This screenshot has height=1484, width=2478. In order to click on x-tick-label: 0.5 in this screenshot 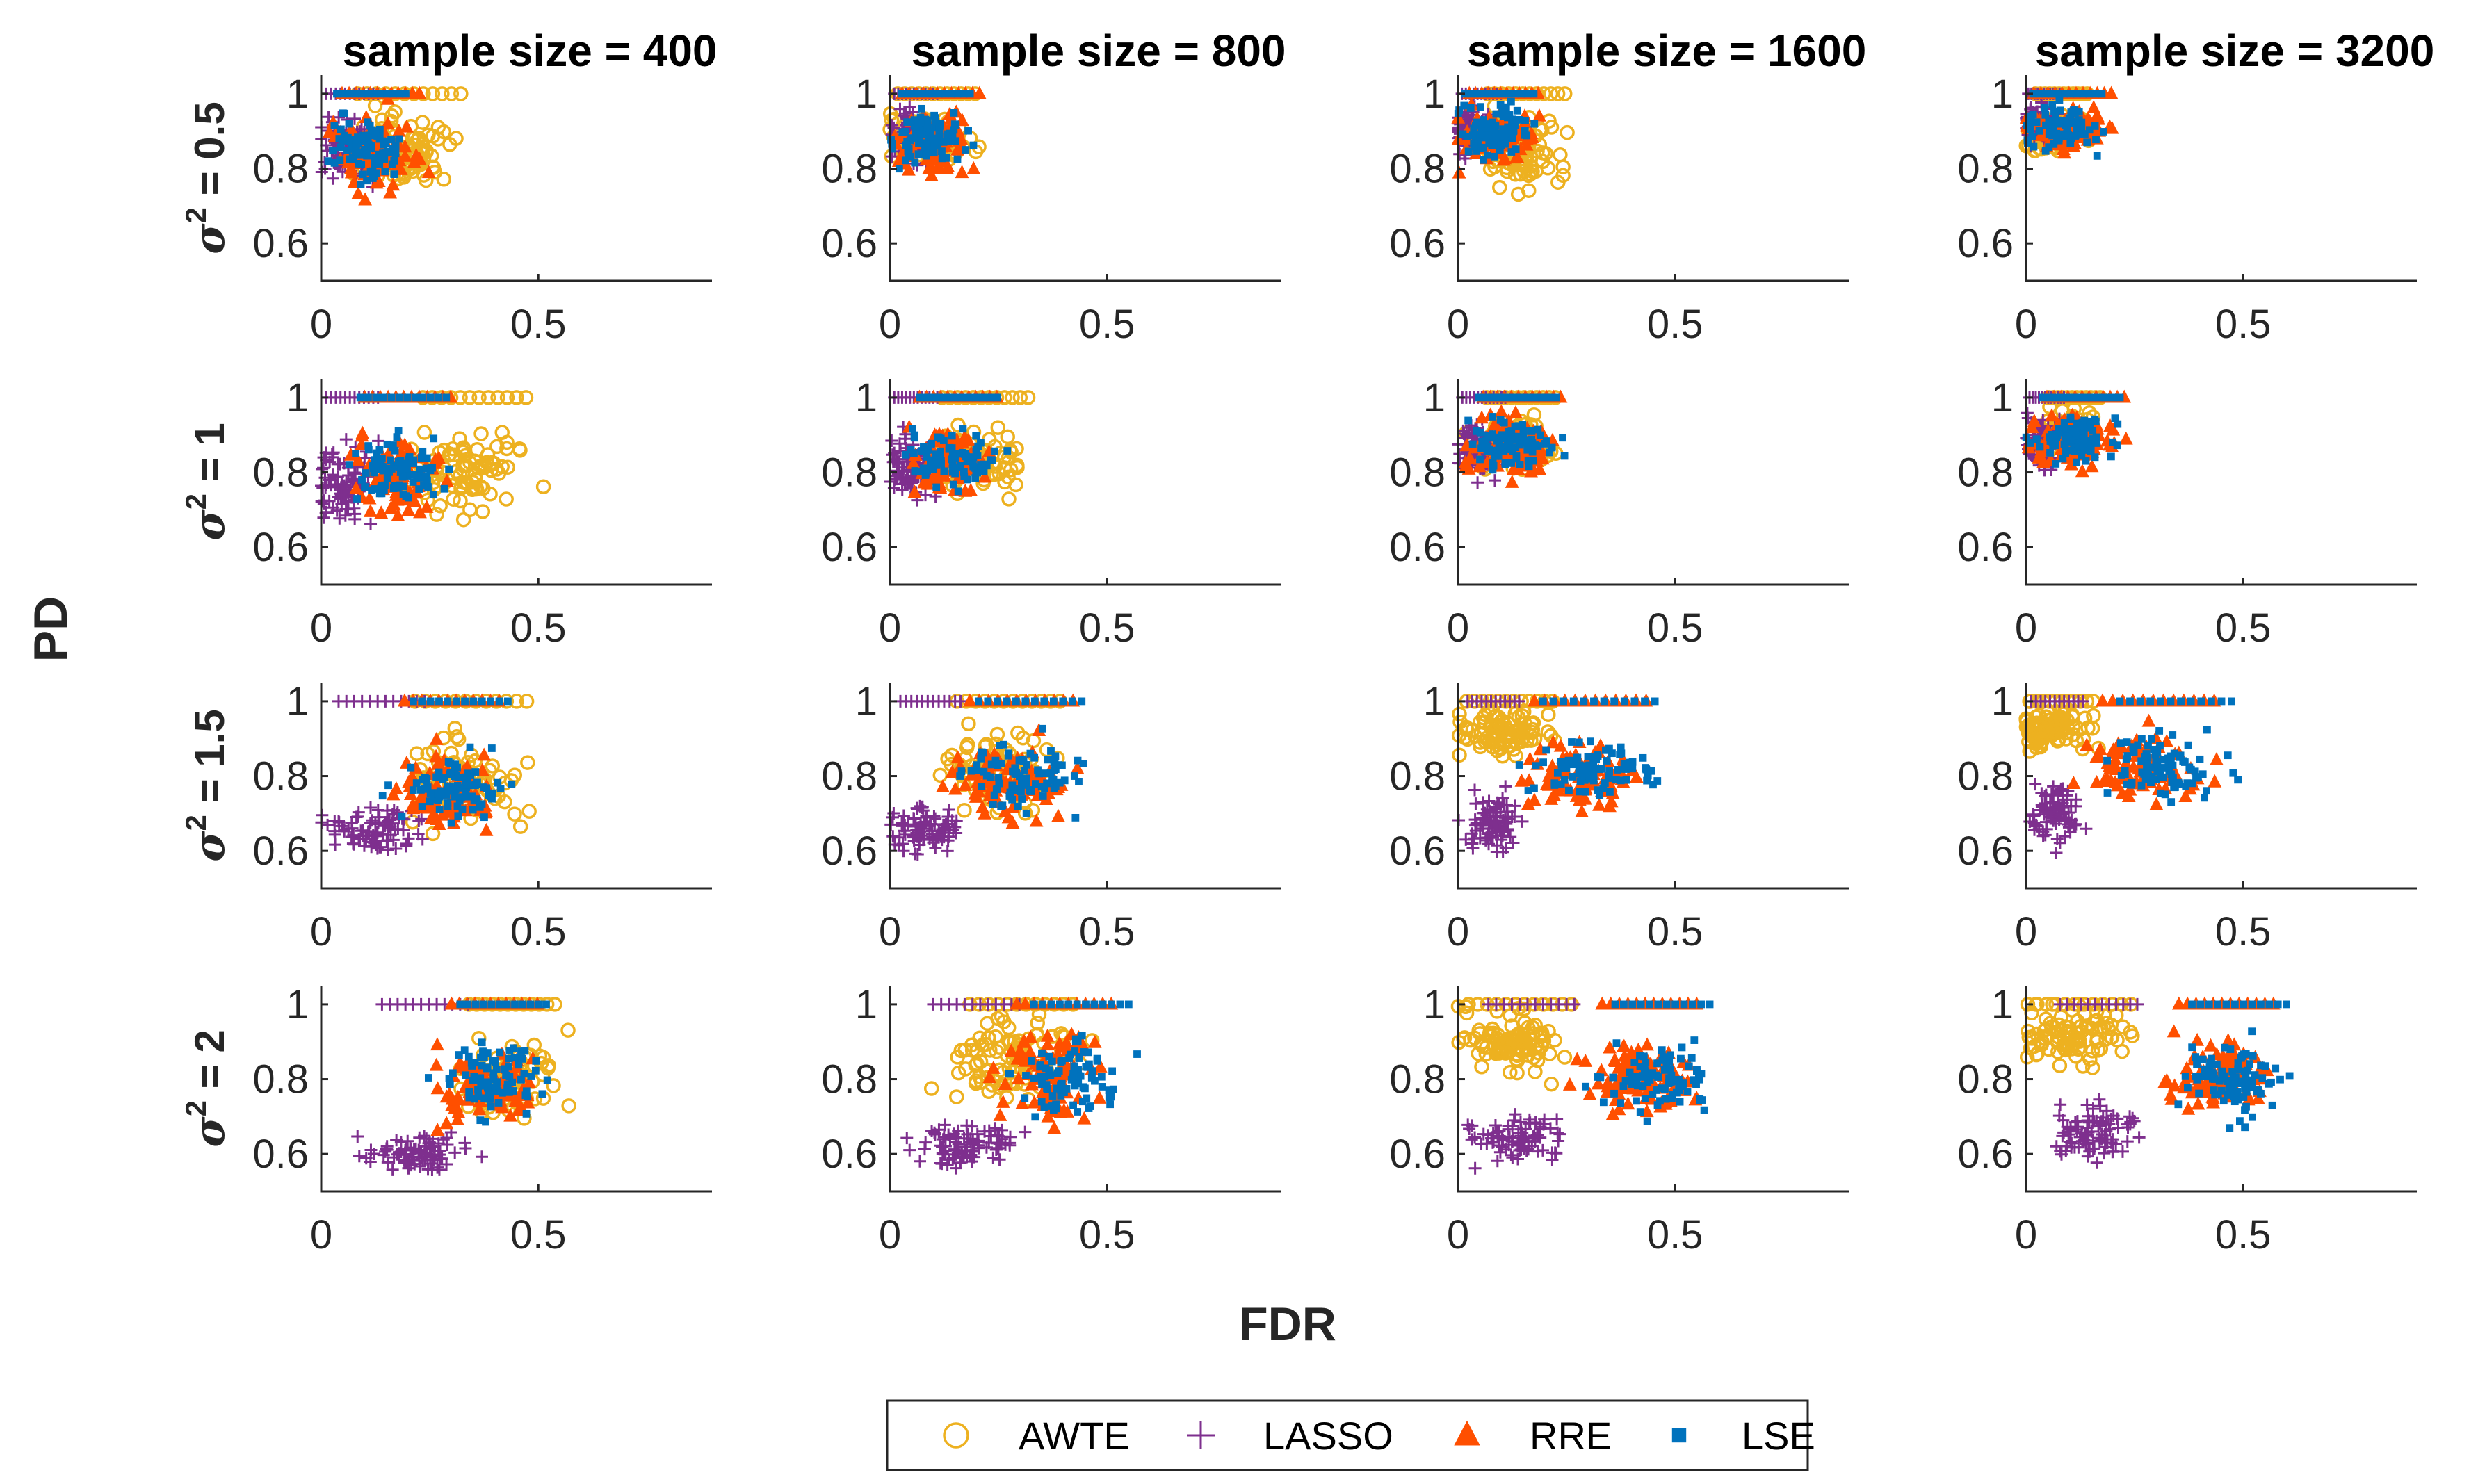, I will do `click(1675, 931)`.